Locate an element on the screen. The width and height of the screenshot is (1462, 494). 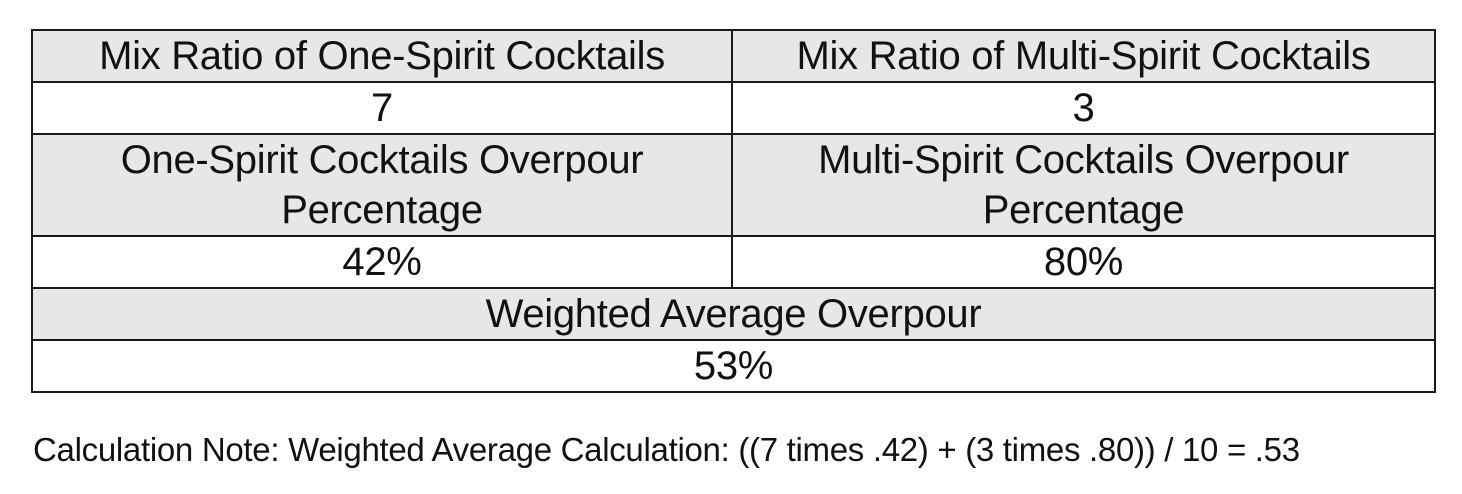
ratio-value-row: 7 3 is located at coordinates (733, 108).